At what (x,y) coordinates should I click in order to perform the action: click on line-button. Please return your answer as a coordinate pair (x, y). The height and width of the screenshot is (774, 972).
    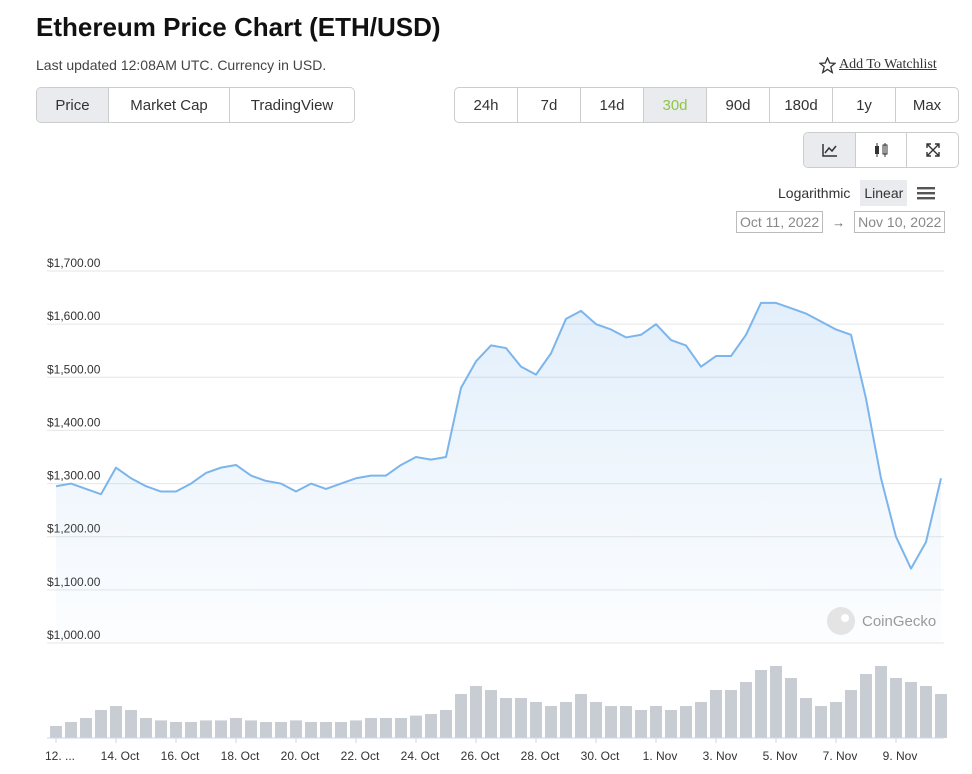
    Looking at the image, I should click on (830, 150).